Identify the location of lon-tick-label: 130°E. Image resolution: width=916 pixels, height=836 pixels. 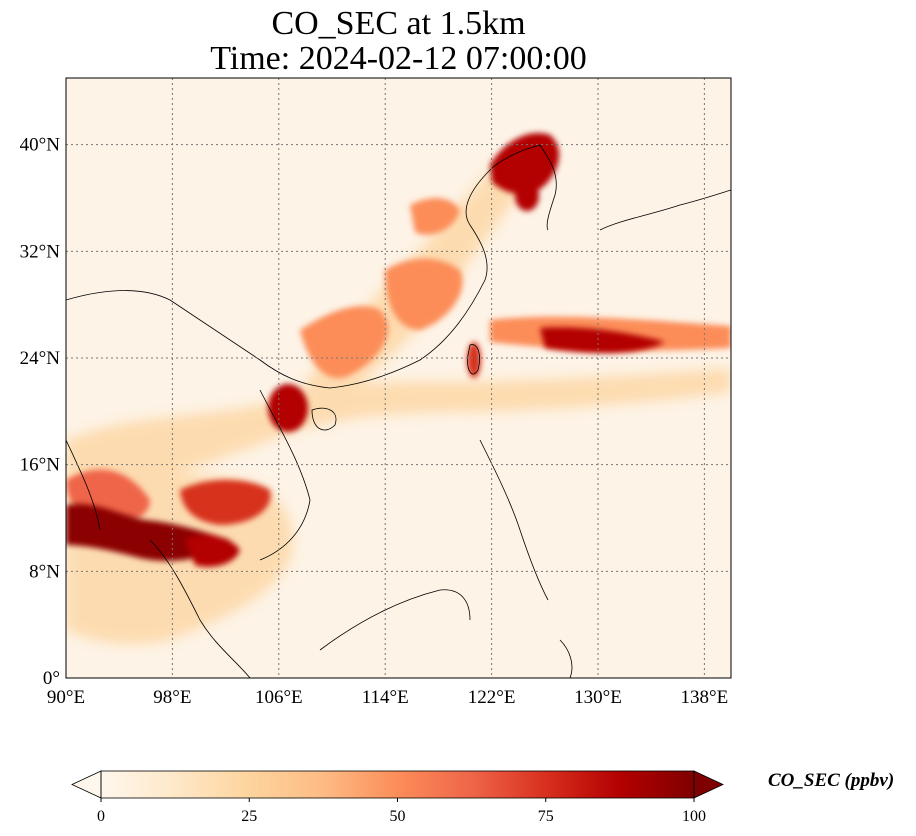
(598, 697).